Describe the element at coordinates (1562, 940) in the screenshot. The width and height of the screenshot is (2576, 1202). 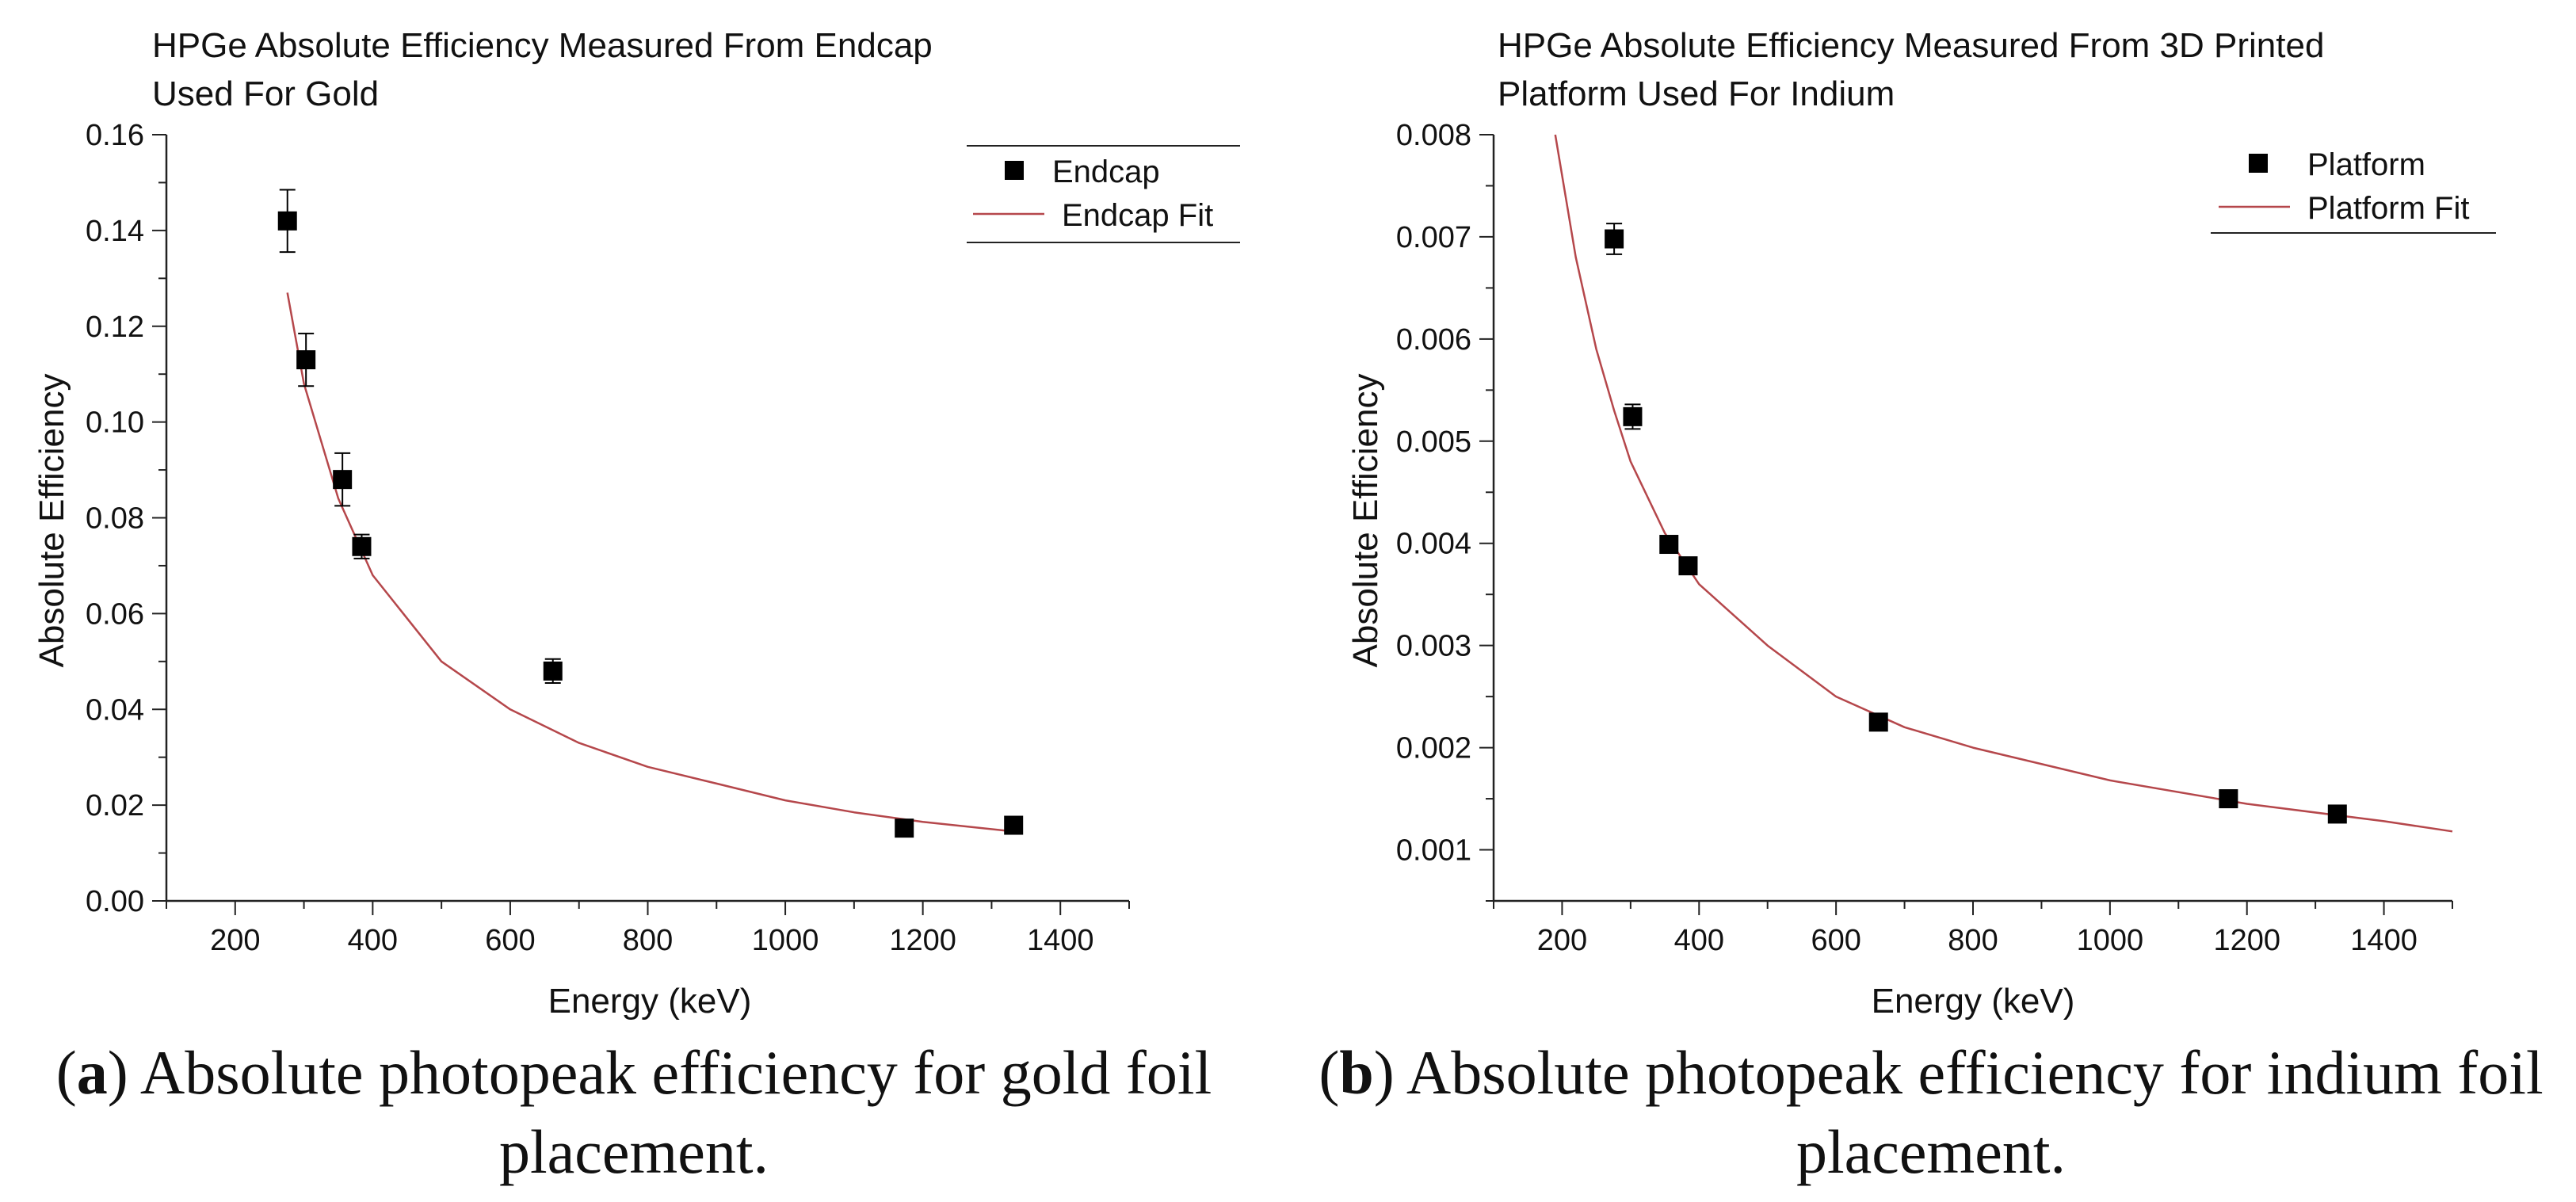
I see `chart-b-x-tick-label: 200` at that location.